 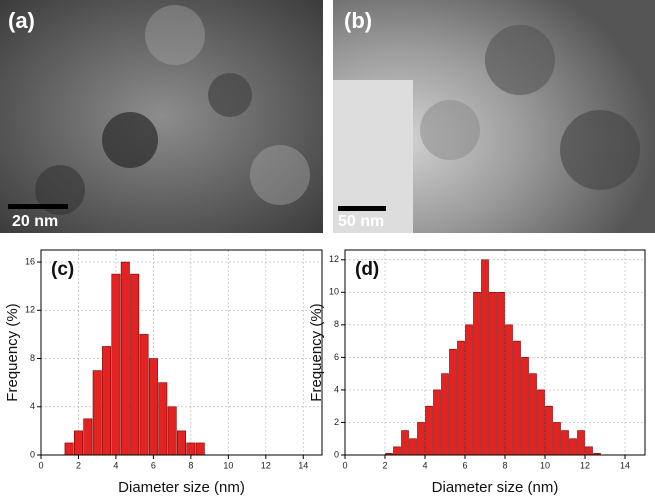 What do you see at coordinates (21, 20) in the screenshot?
I see `image-label: (a)` at bounding box center [21, 20].